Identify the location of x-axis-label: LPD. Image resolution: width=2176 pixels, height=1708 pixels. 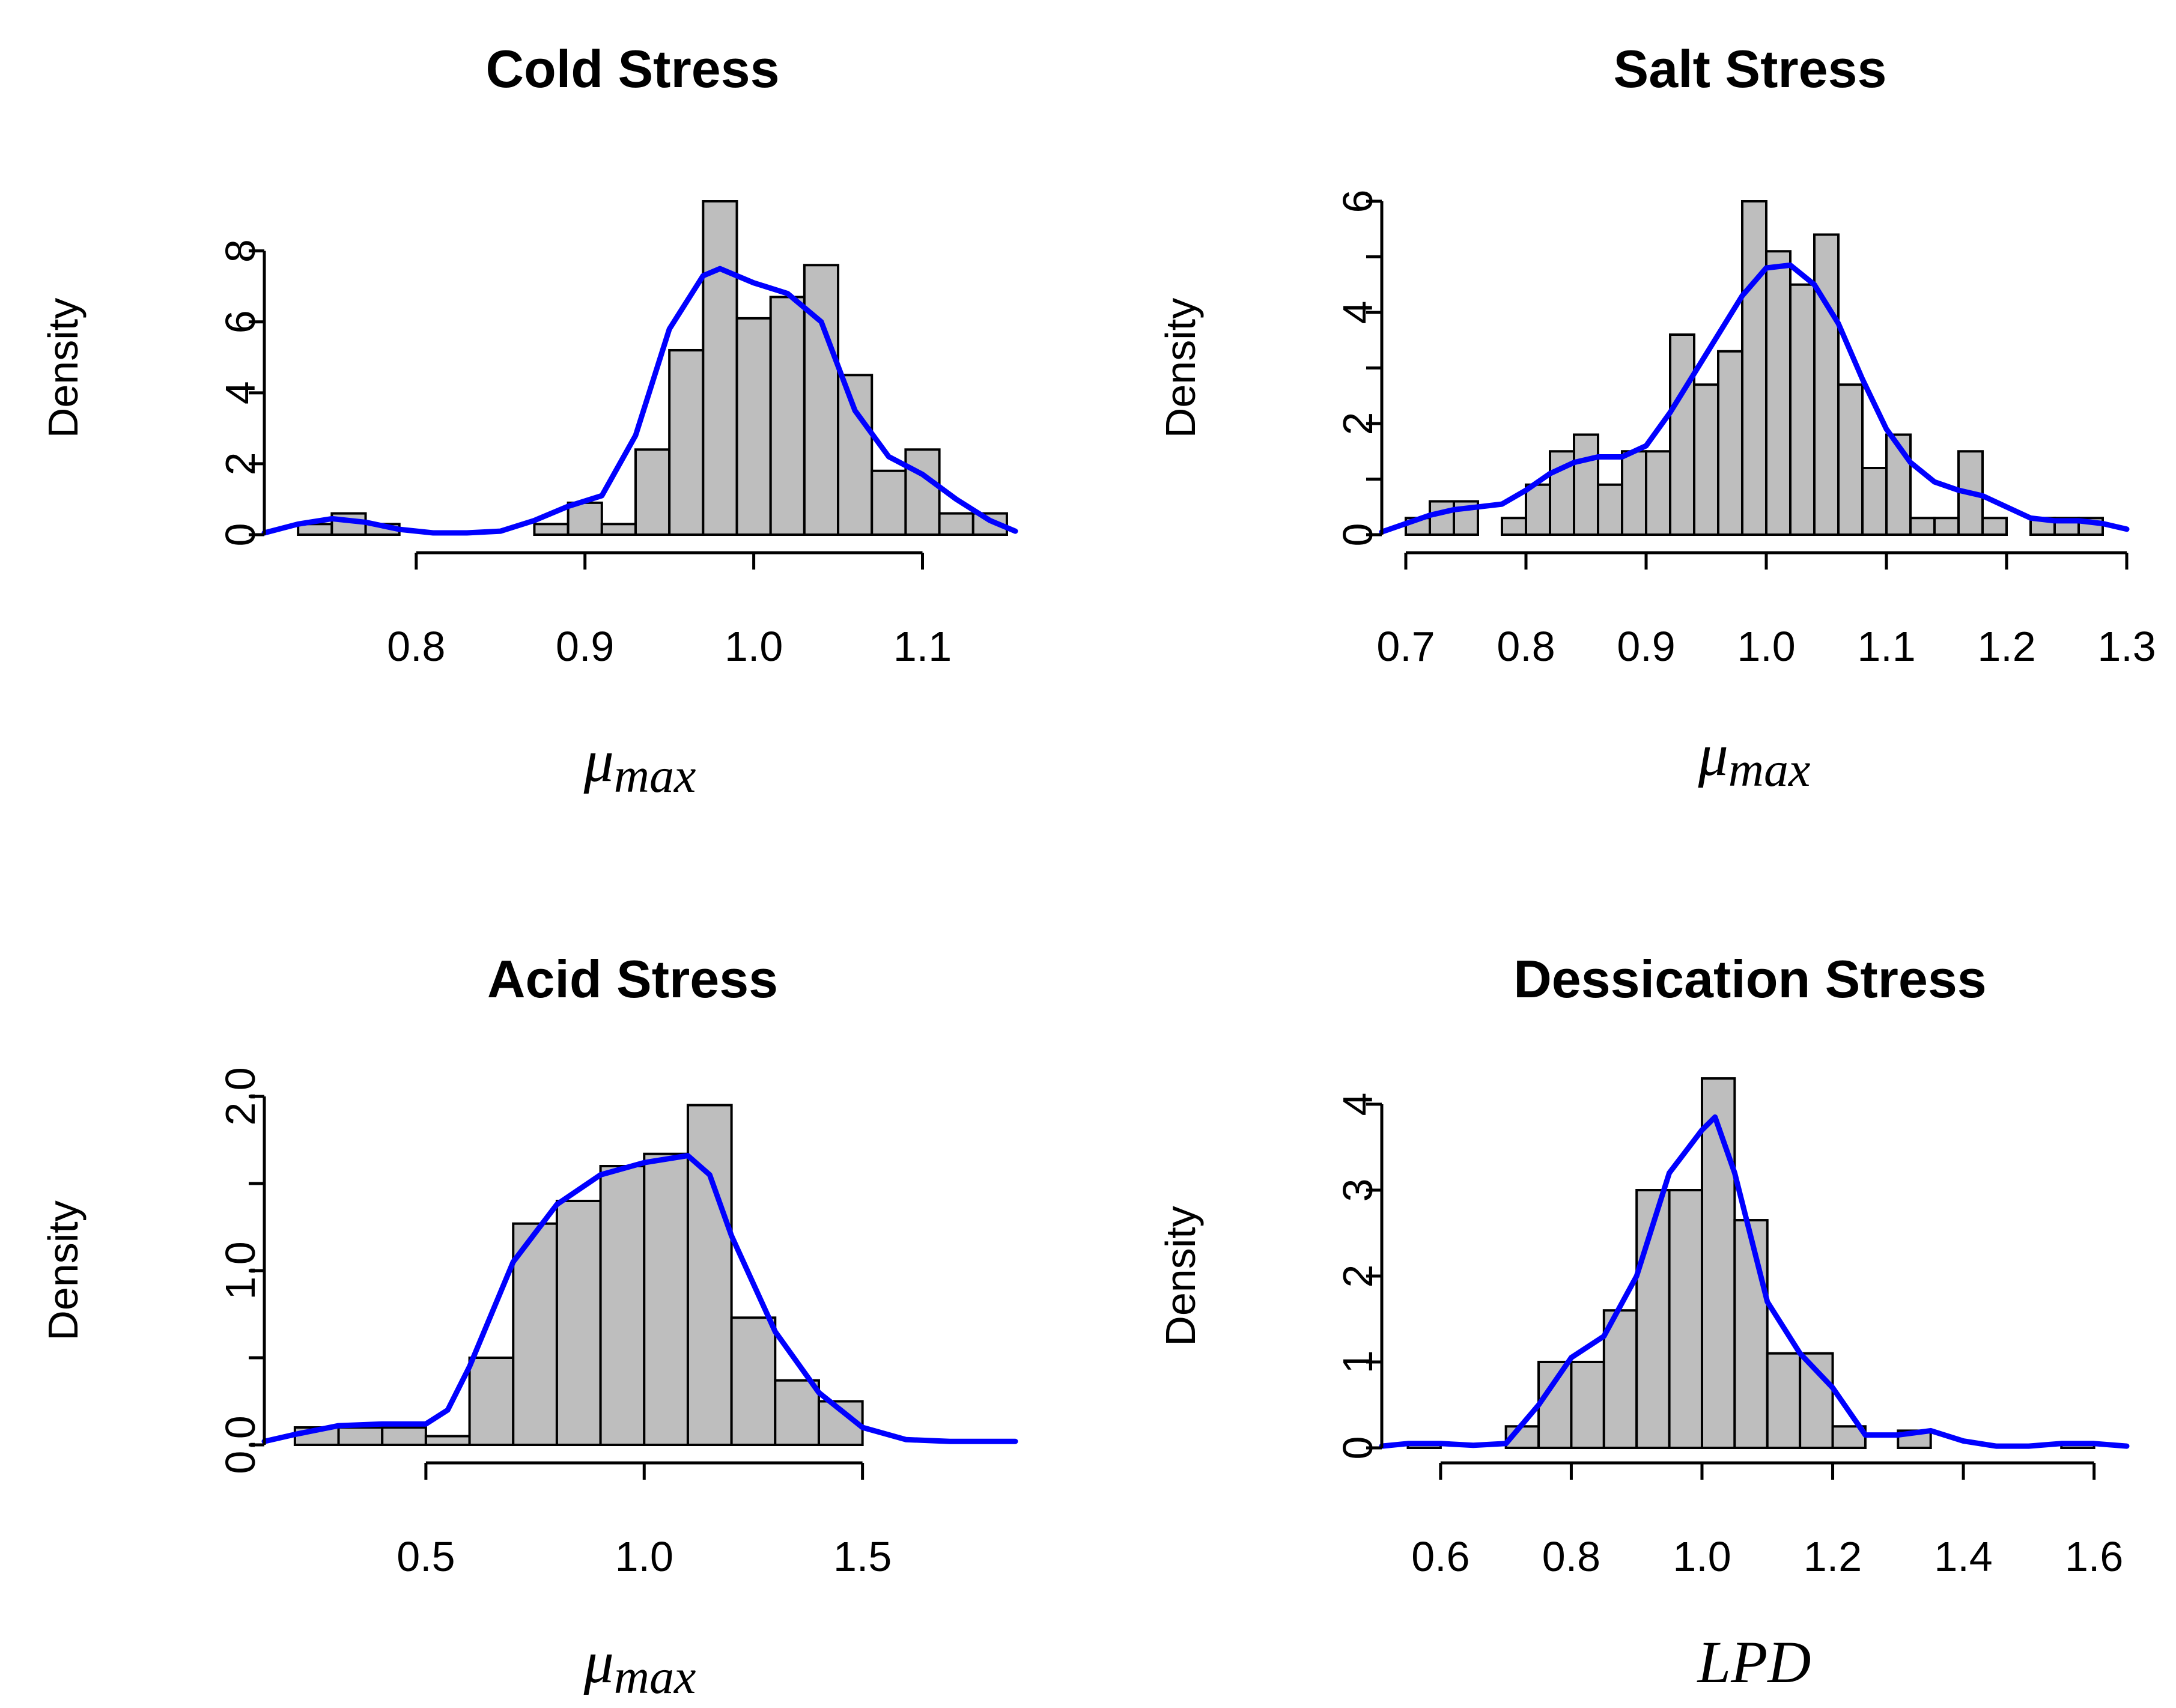
(1754, 1662).